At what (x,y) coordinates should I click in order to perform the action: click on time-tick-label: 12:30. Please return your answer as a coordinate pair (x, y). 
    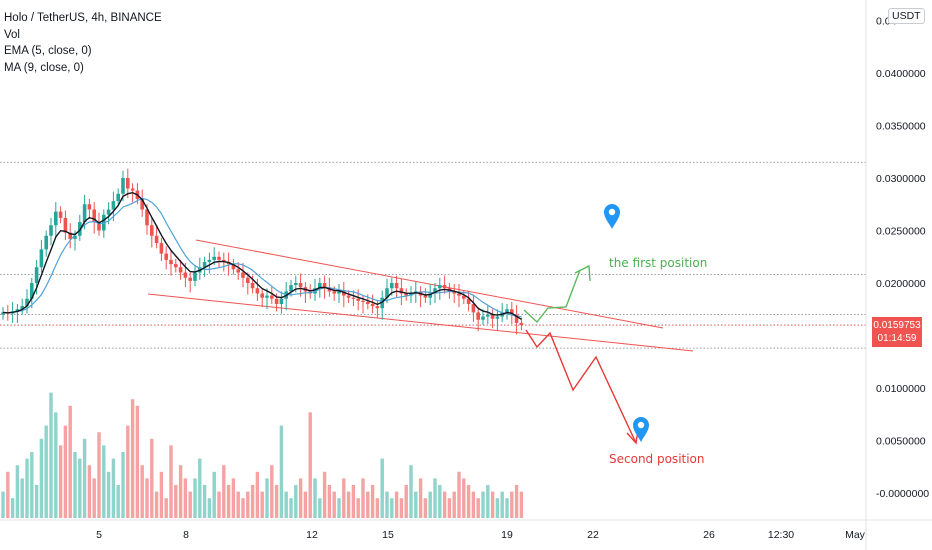
    Looking at the image, I should click on (781, 535).